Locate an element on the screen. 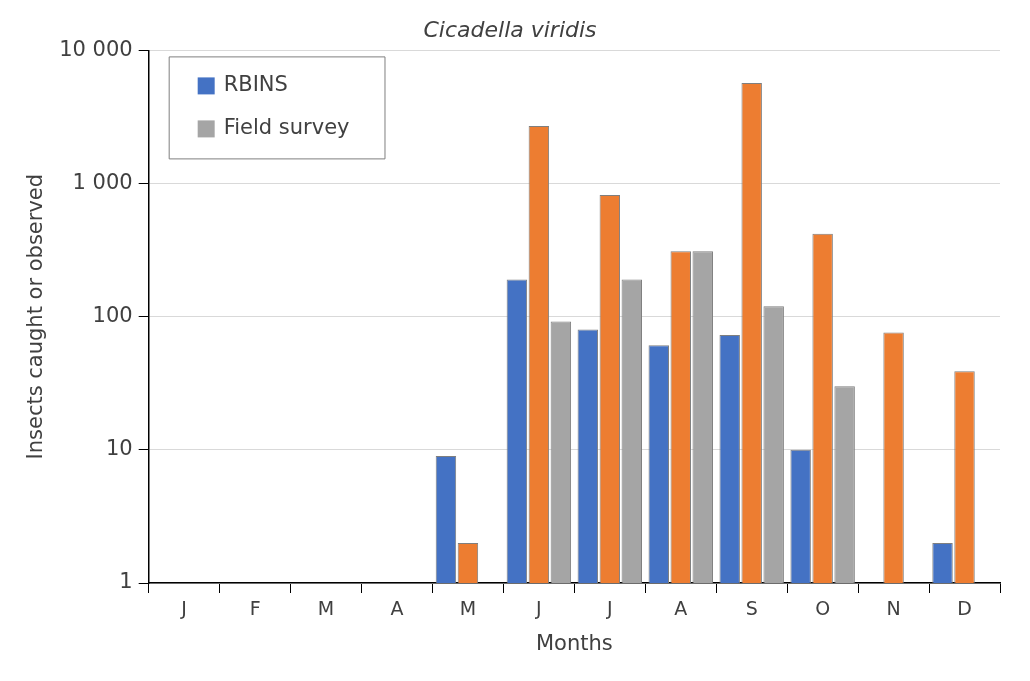  y-tick-label: 1 is located at coordinates (126, 581).